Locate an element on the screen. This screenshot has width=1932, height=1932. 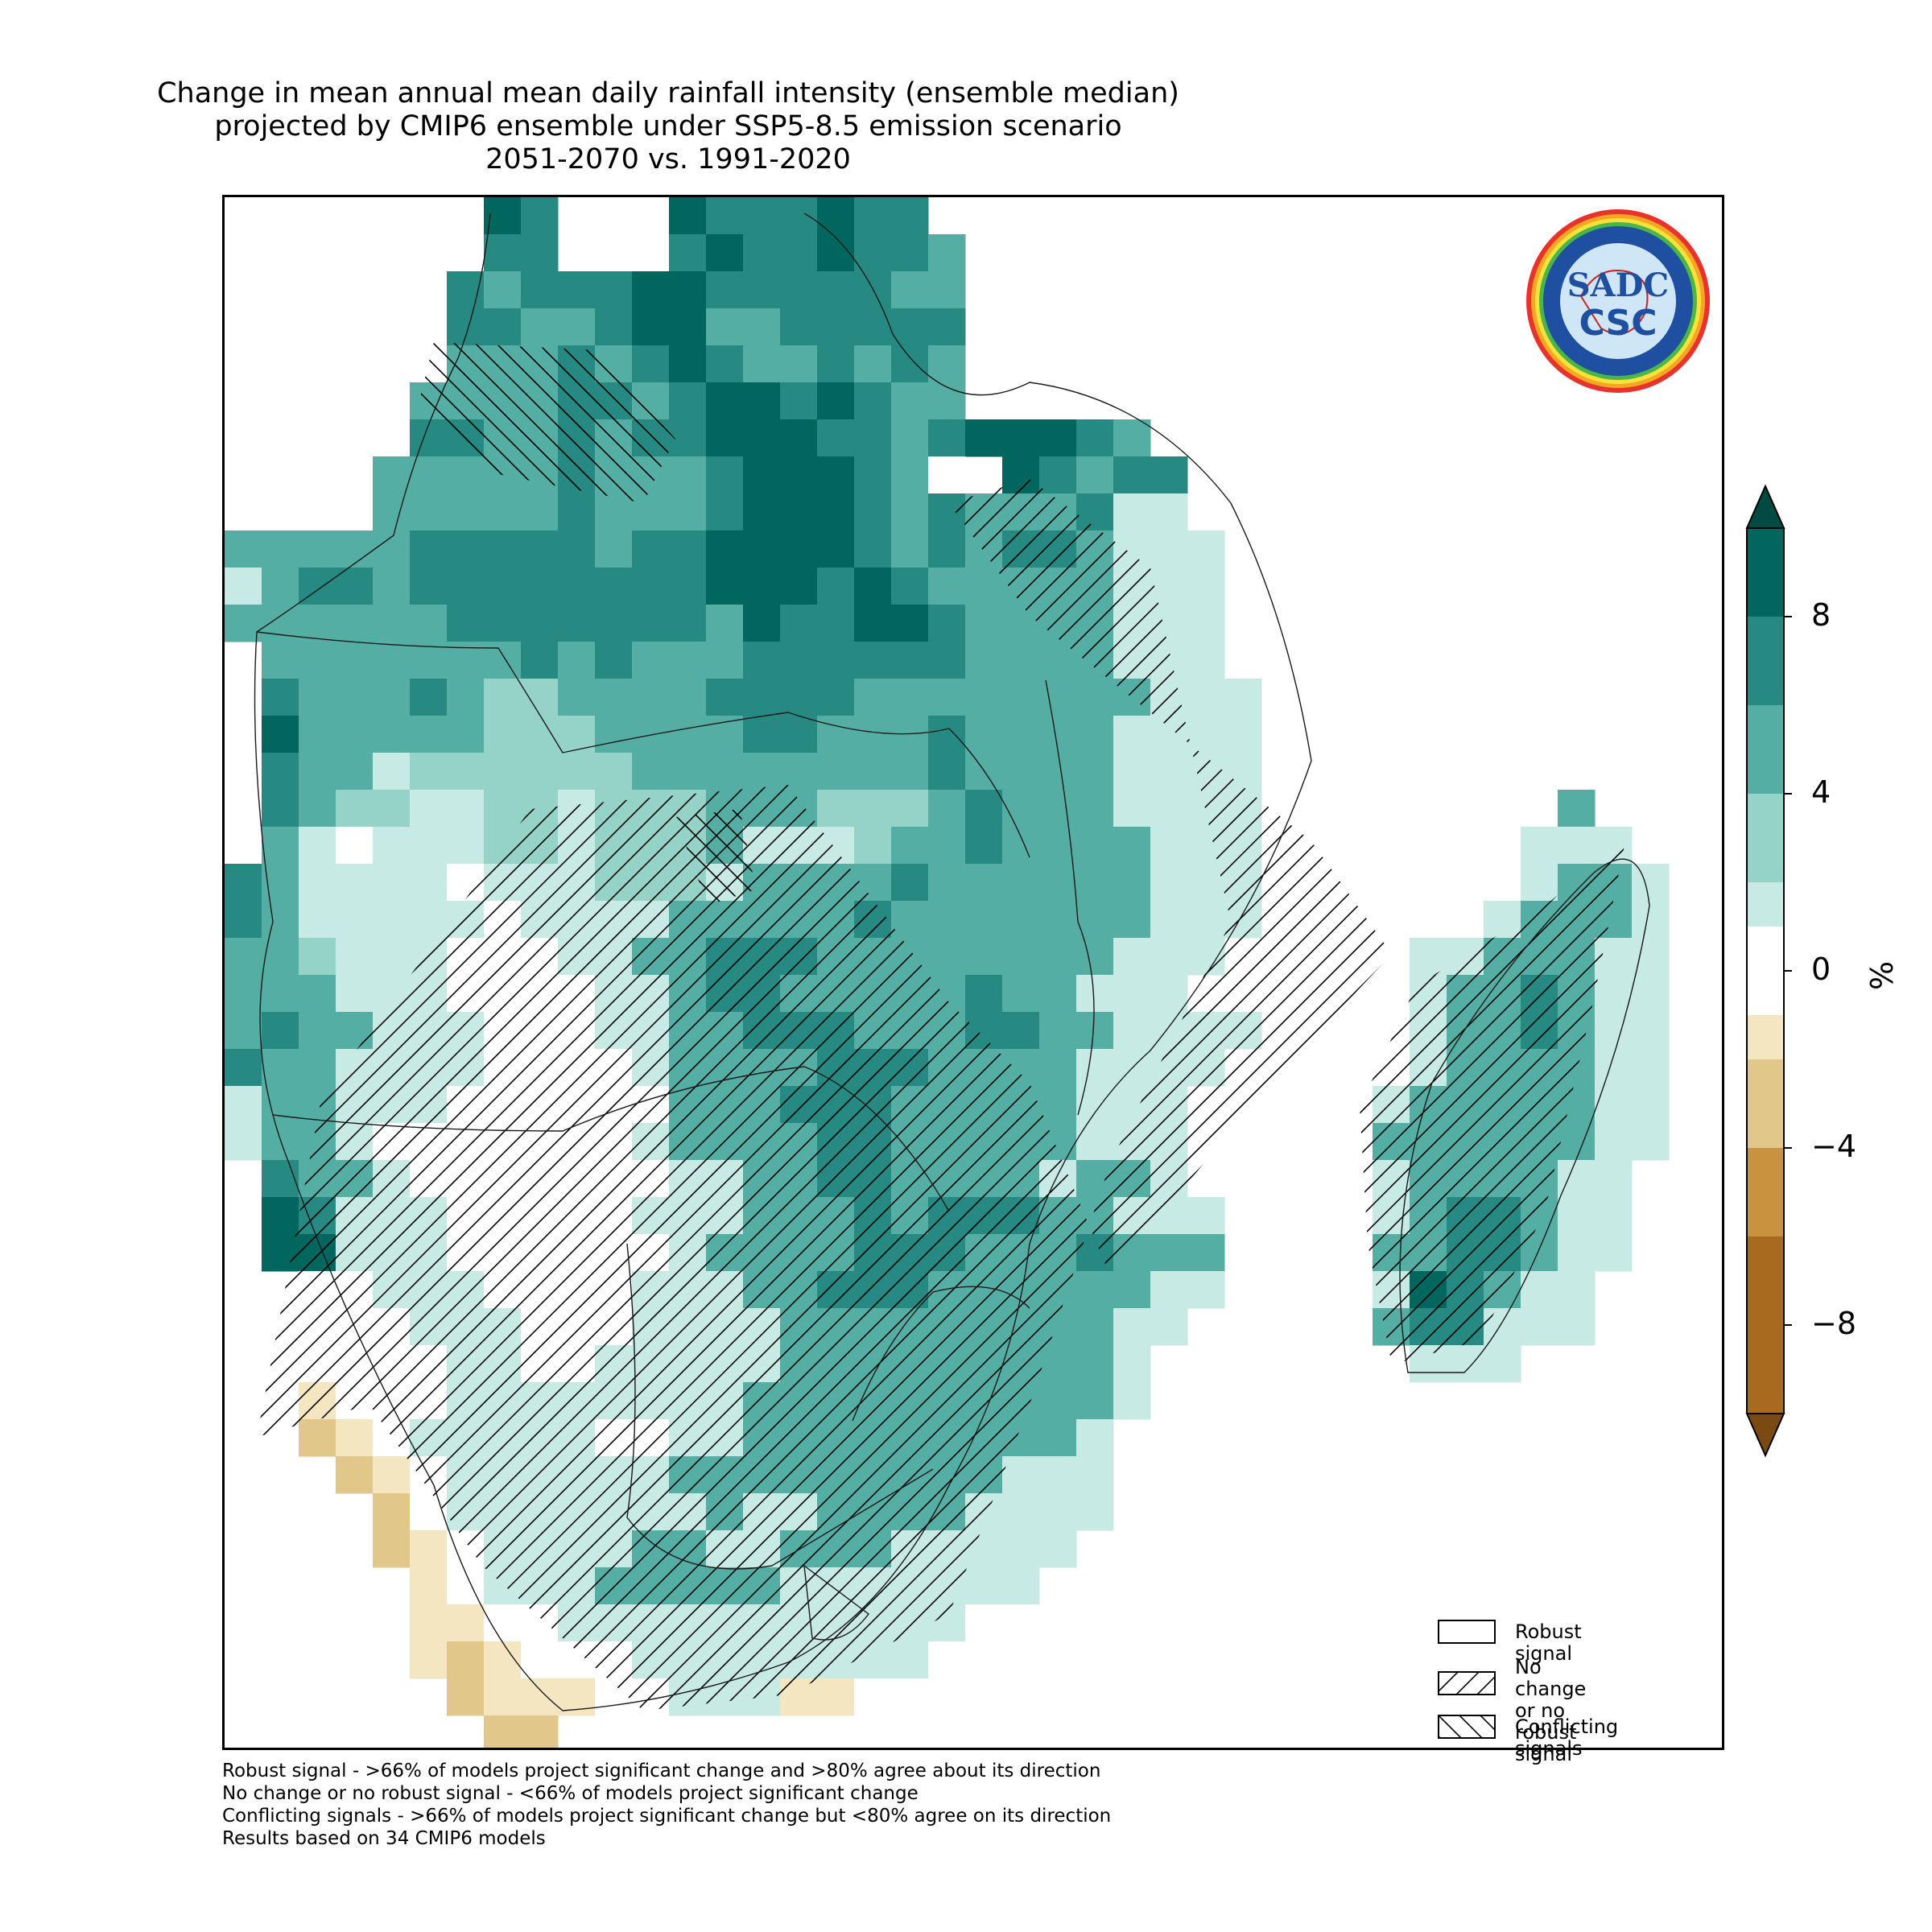
hatch-no-change-island is located at coordinates (1492, 1102).